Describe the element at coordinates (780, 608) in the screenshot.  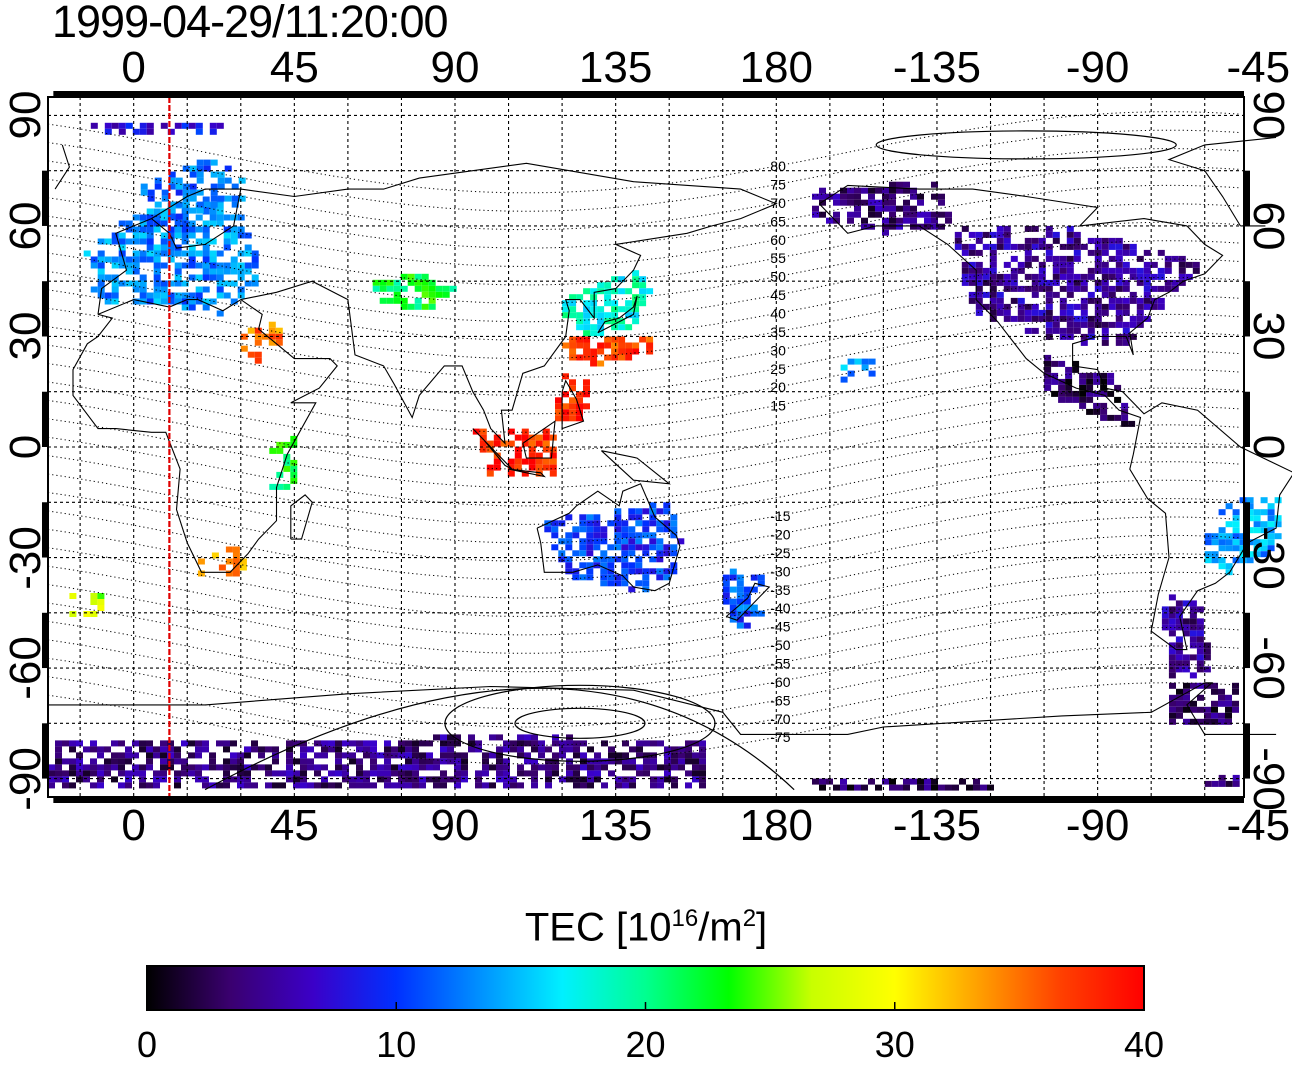
I see `contour-label: -40` at that location.